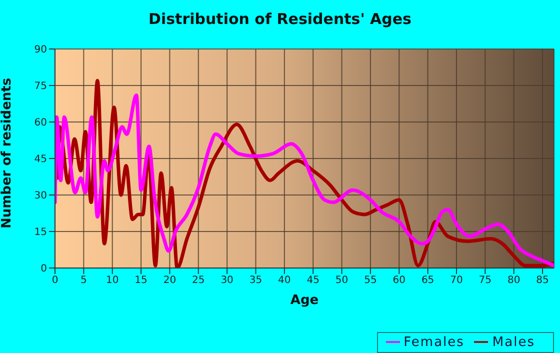 The height and width of the screenshot is (353, 560). Describe the element at coordinates (169, 280) in the screenshot. I see `x-tick-label: 20` at that location.